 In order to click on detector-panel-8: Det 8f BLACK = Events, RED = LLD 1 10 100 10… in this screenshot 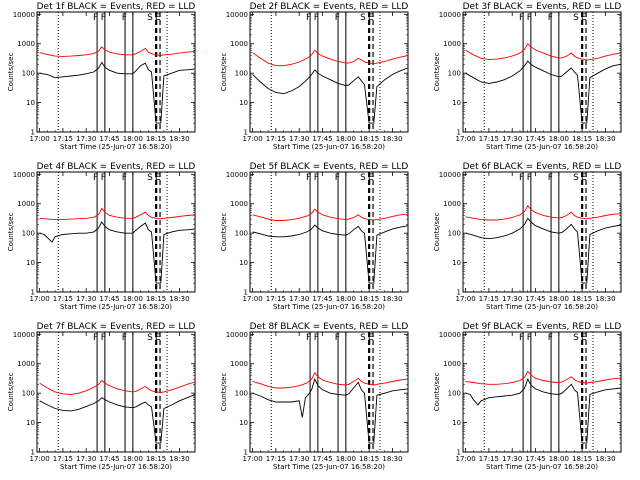, I will do `click(314, 396)`.